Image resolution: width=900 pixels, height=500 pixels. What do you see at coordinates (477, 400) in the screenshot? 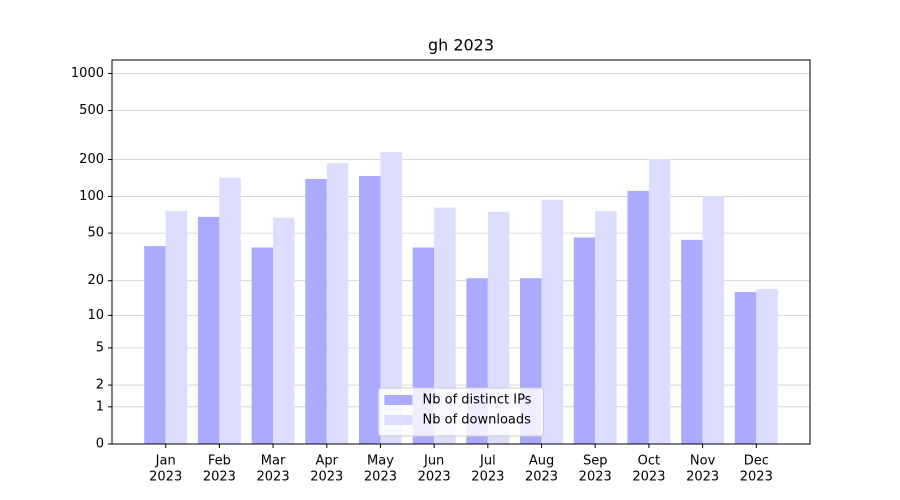
I see `legend-label: Nb of distinct IPs` at bounding box center [477, 400].